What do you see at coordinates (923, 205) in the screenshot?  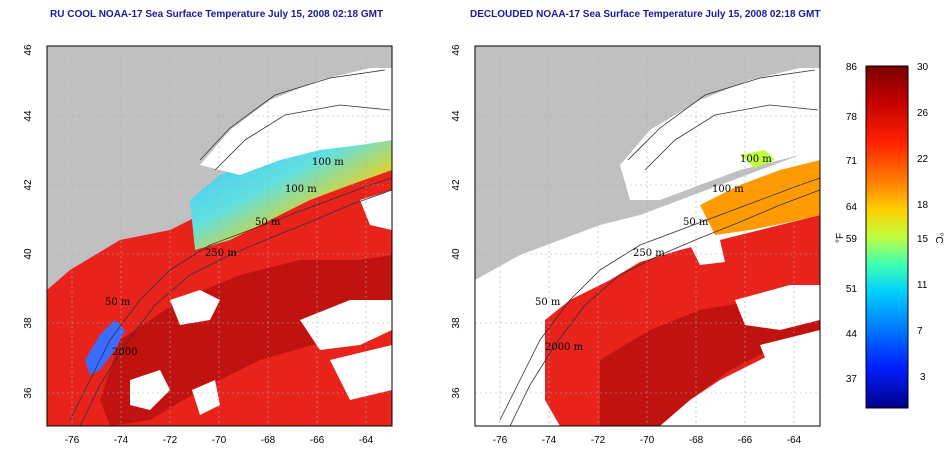 I see `c-tick-label: 18` at bounding box center [923, 205].